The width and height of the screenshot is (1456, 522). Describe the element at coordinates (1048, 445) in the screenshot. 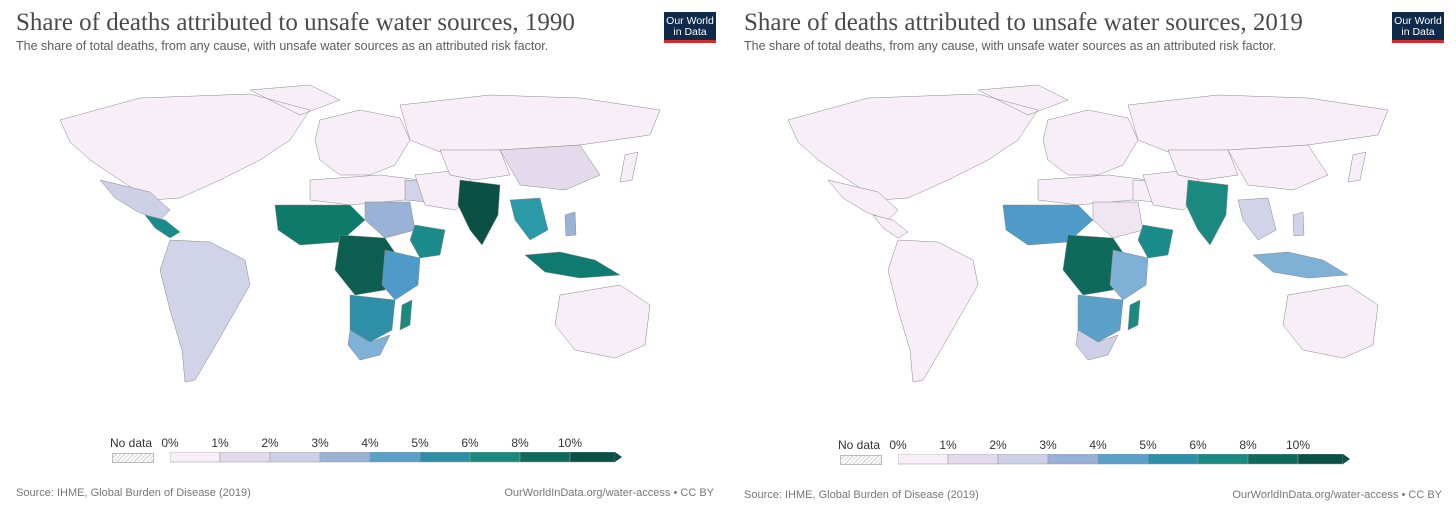

I see `legend-tick: 3%` at that location.